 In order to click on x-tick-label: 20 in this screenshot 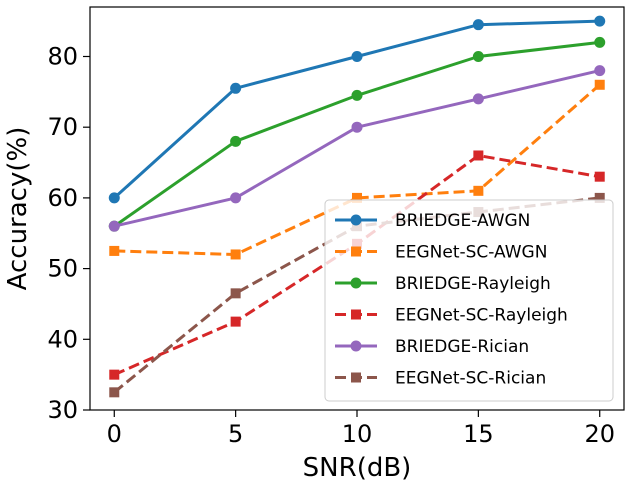, I will do `click(599, 434)`.